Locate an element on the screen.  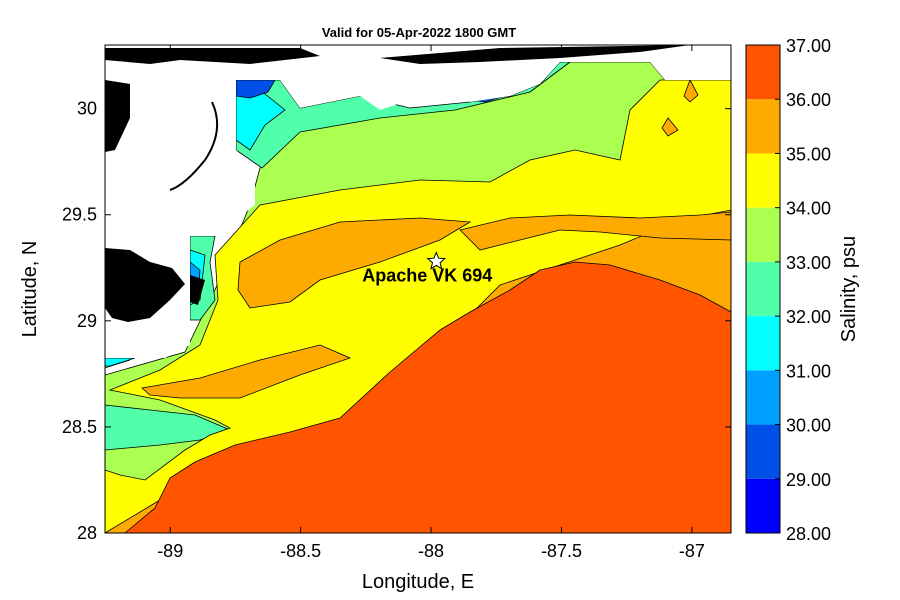
x-axis-label: Longitude, E is located at coordinates (418, 582).